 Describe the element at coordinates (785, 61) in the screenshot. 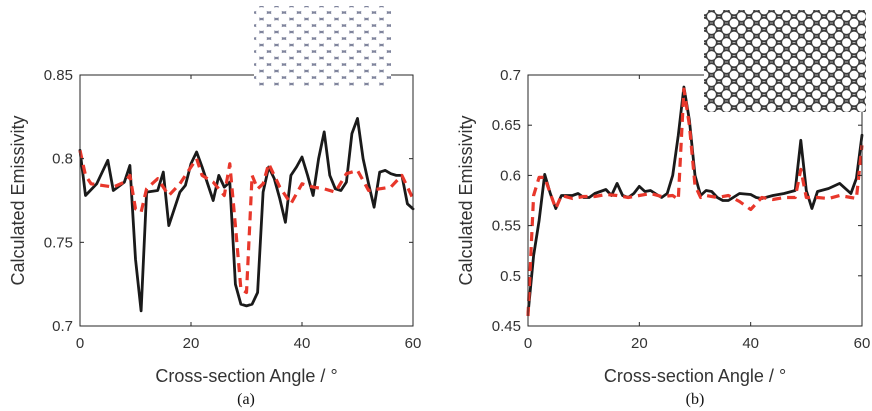

I see `inset-lattice-b` at that location.